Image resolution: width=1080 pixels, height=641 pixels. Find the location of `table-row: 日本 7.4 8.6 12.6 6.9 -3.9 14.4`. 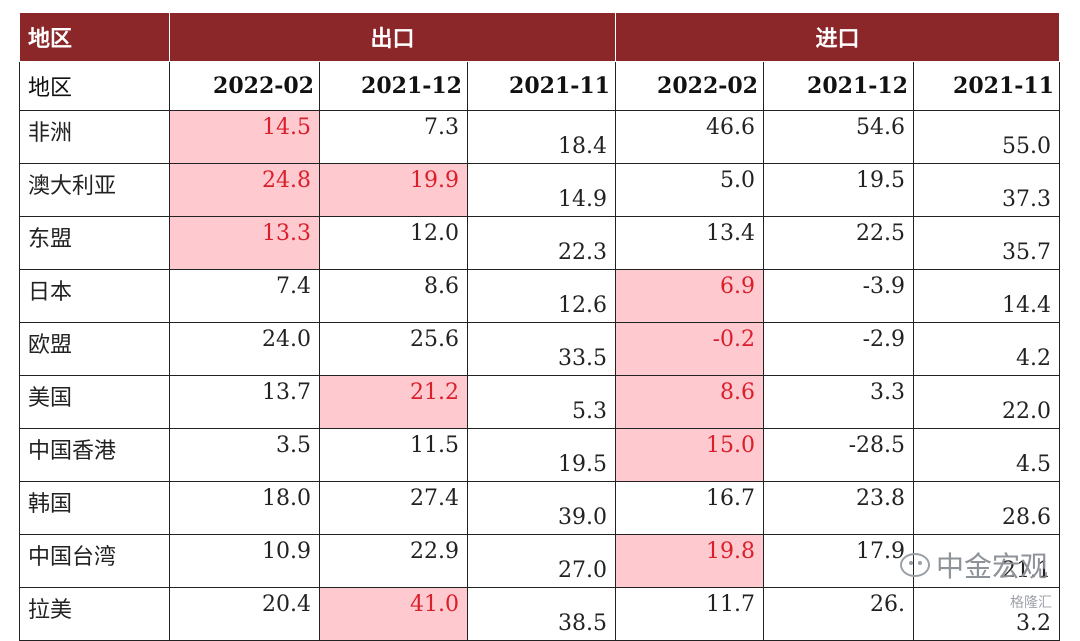

table-row: 日本 7.4 8.6 12.6 6.9 -3.9 14.4 is located at coordinates (539, 296).